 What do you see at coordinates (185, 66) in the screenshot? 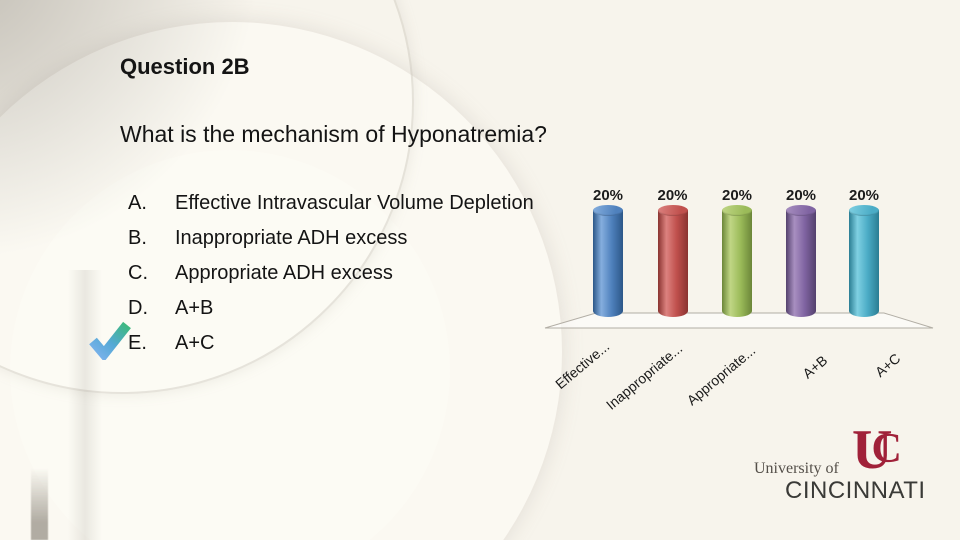
I see `slide-title: Question 2B` at bounding box center [185, 66].